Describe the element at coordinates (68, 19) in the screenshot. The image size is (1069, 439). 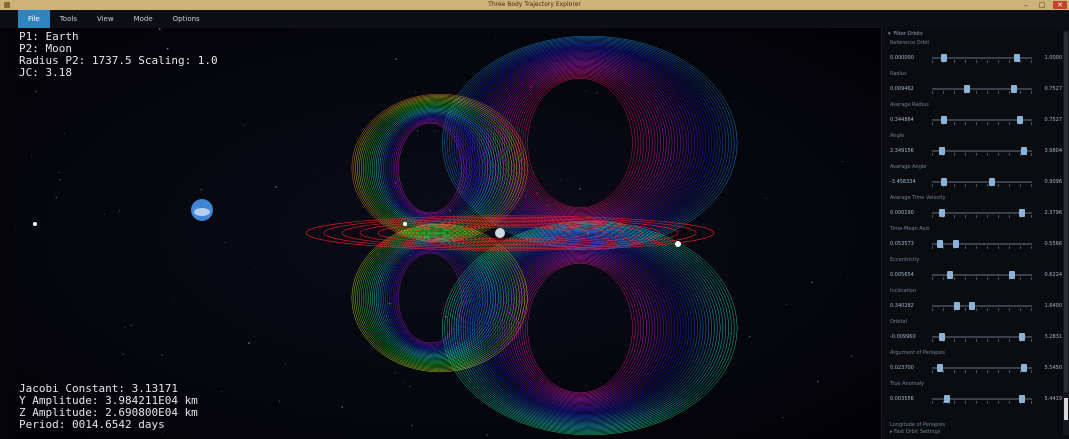
I see `menu-tools: Tools` at that location.